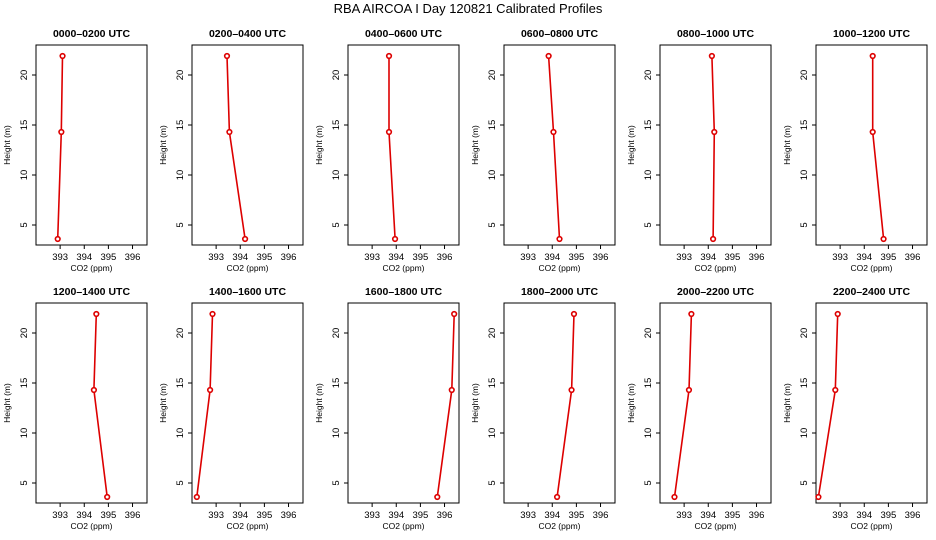 The image size is (936, 540). I want to click on panel-title: 1200–1400 UTC, so click(91, 292).